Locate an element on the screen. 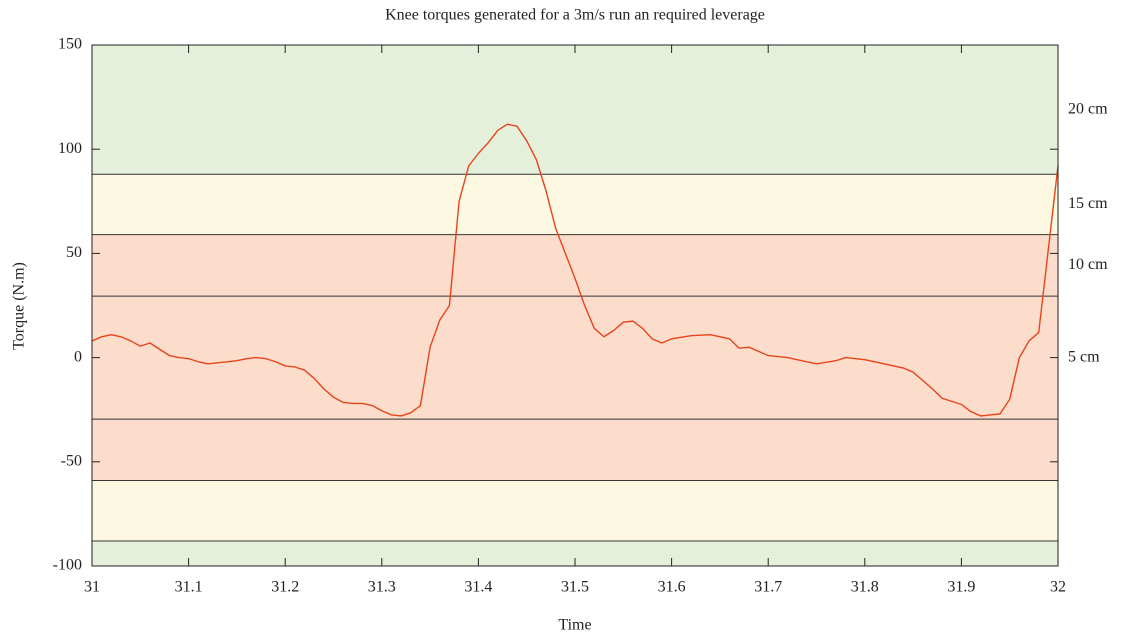 The image size is (1125, 637). y-tick-label: 0 is located at coordinates (78, 356).